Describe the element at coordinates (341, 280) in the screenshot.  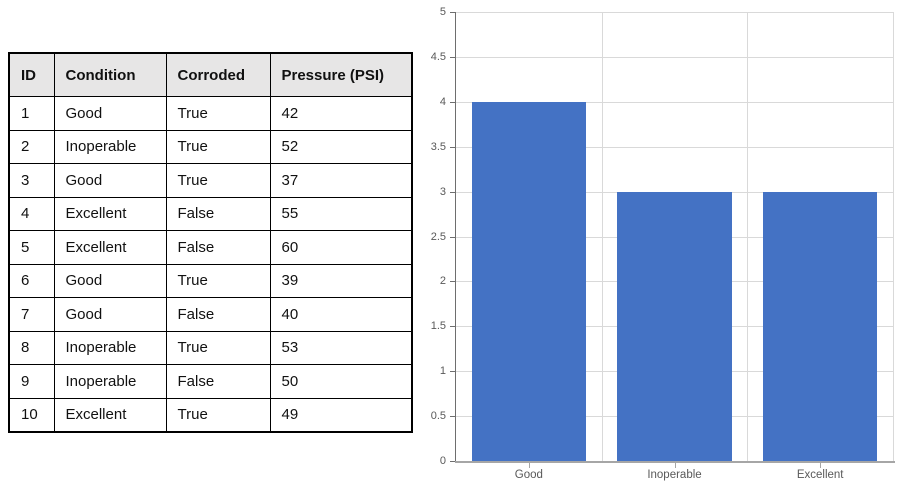
I see `table-cell: 39` at that location.